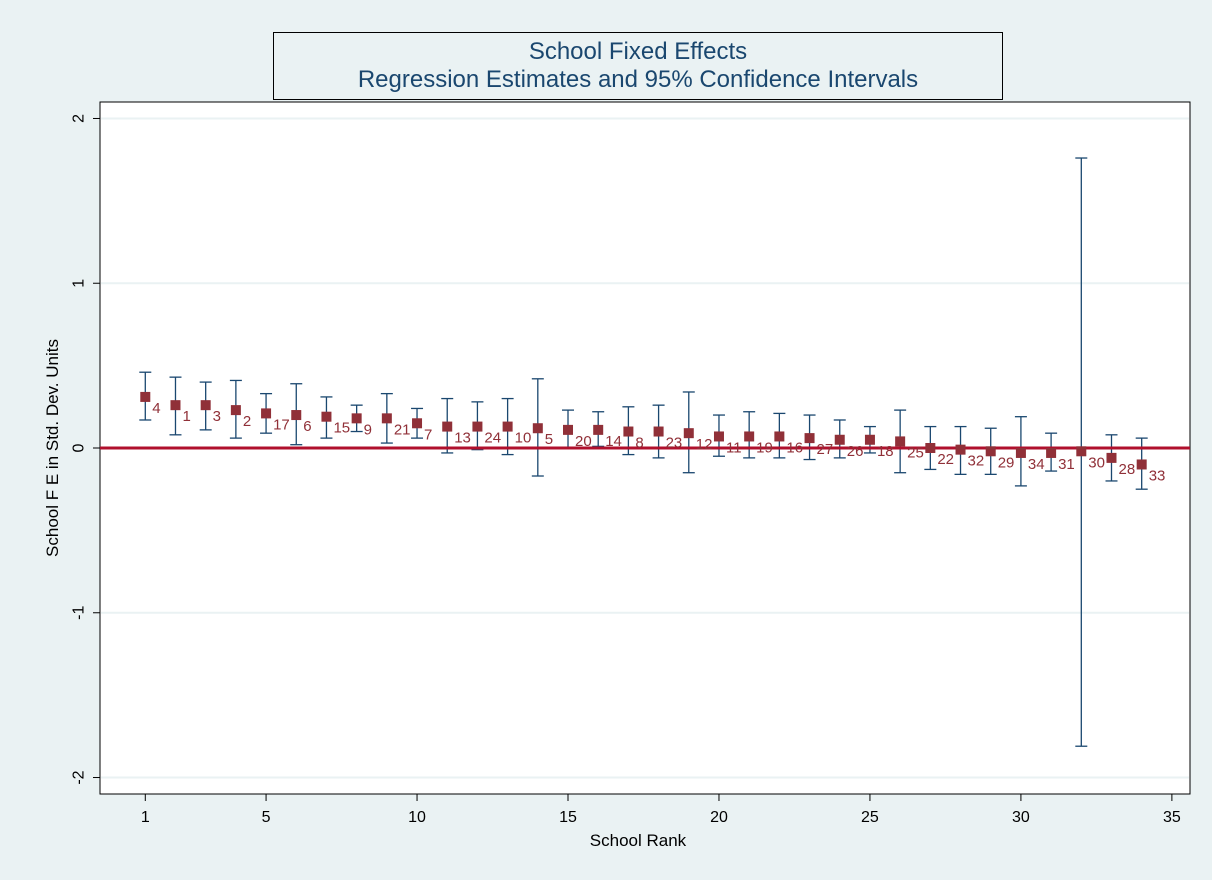 The image size is (1212, 880). What do you see at coordinates (52, 448) in the screenshot?
I see `y-axis-label: School F E in Std. Dev. Units` at bounding box center [52, 448].